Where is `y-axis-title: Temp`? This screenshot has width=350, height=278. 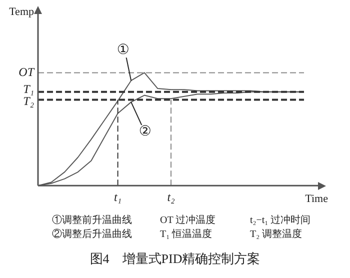
y-axis-title: Temp is located at coordinates (21, 12).